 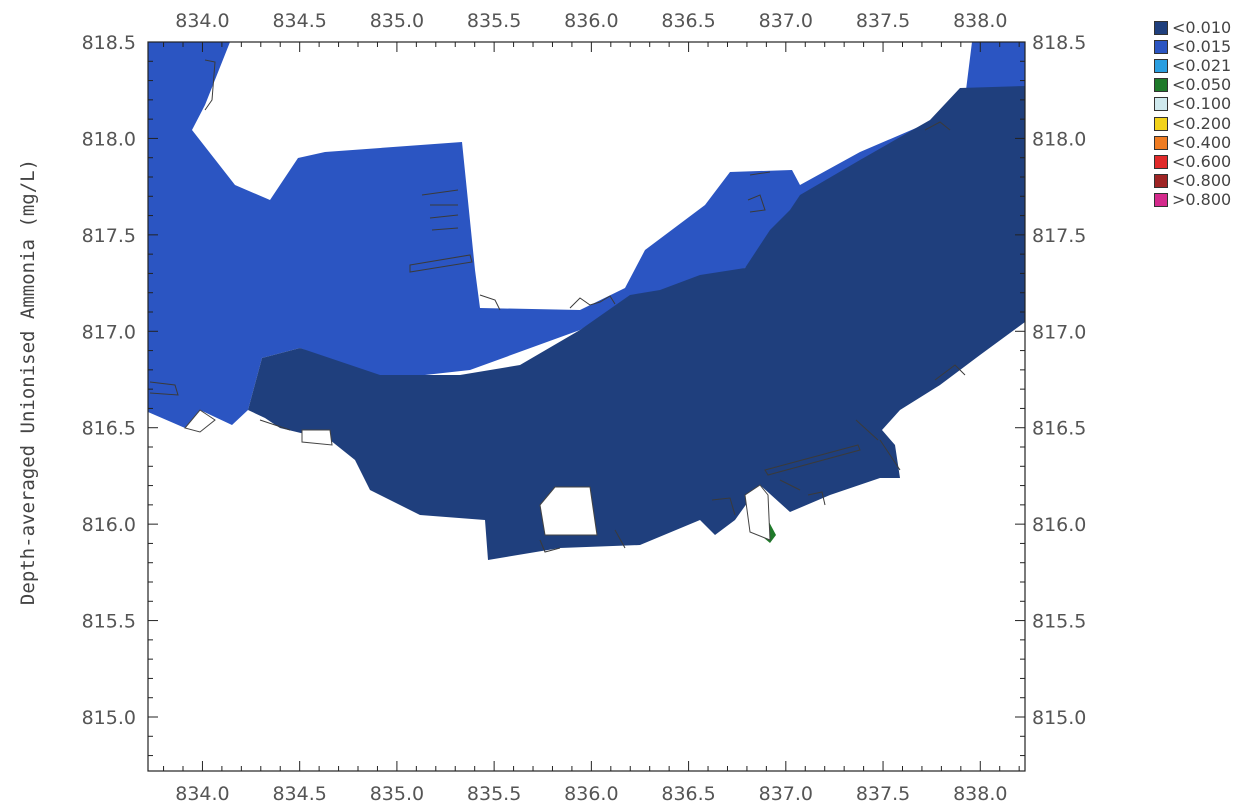 What do you see at coordinates (1059, 139) in the screenshot?
I see `y-tick-label-right: 818.0` at bounding box center [1059, 139].